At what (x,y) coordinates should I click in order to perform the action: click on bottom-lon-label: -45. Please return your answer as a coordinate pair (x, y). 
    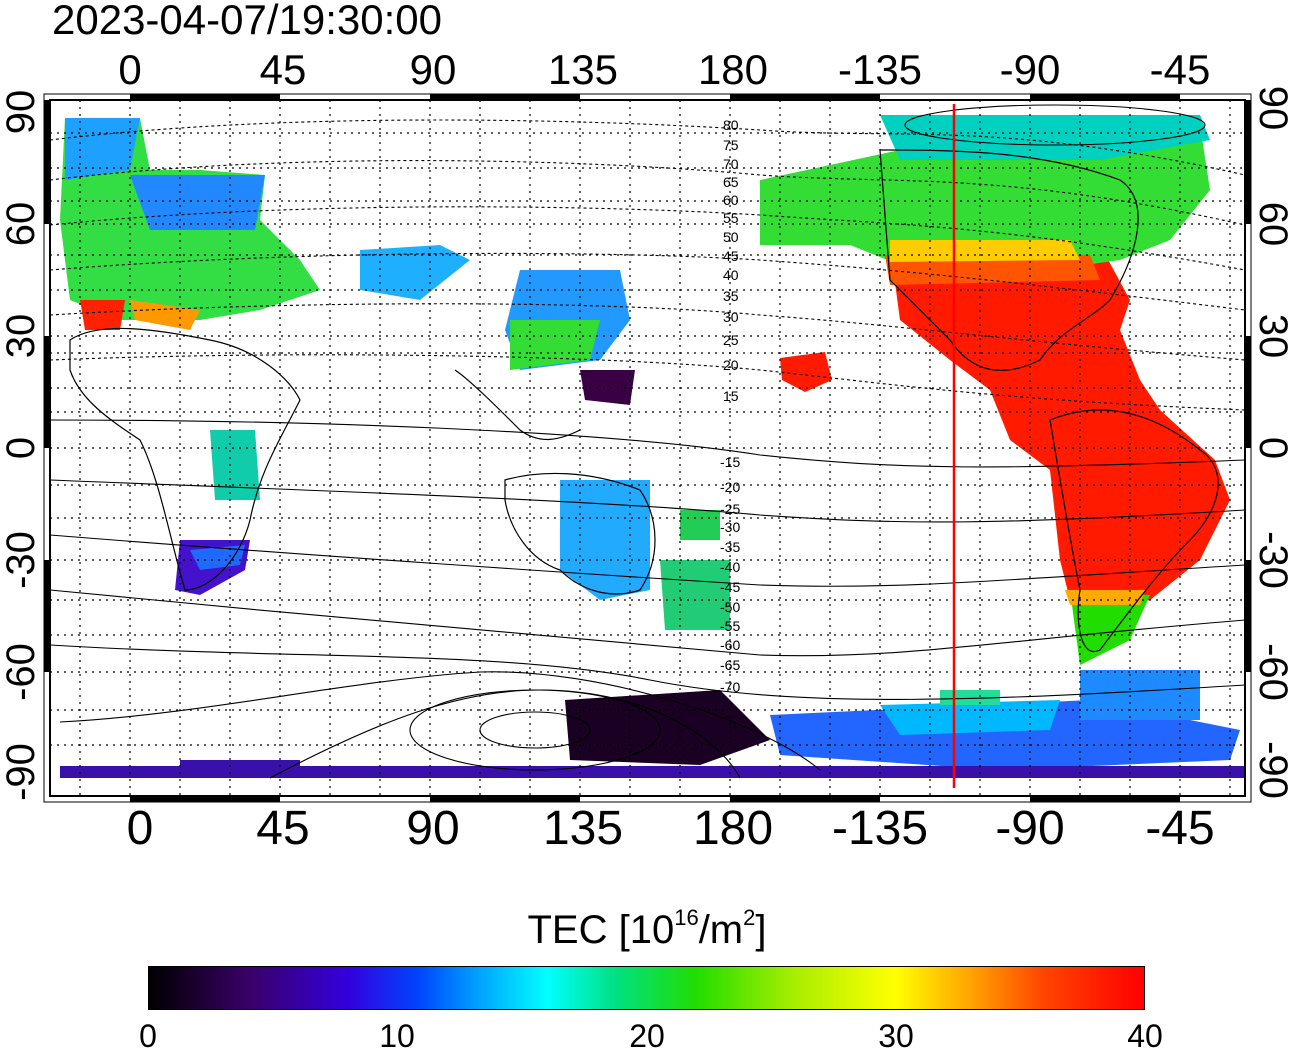
    Looking at the image, I should click on (1179, 828).